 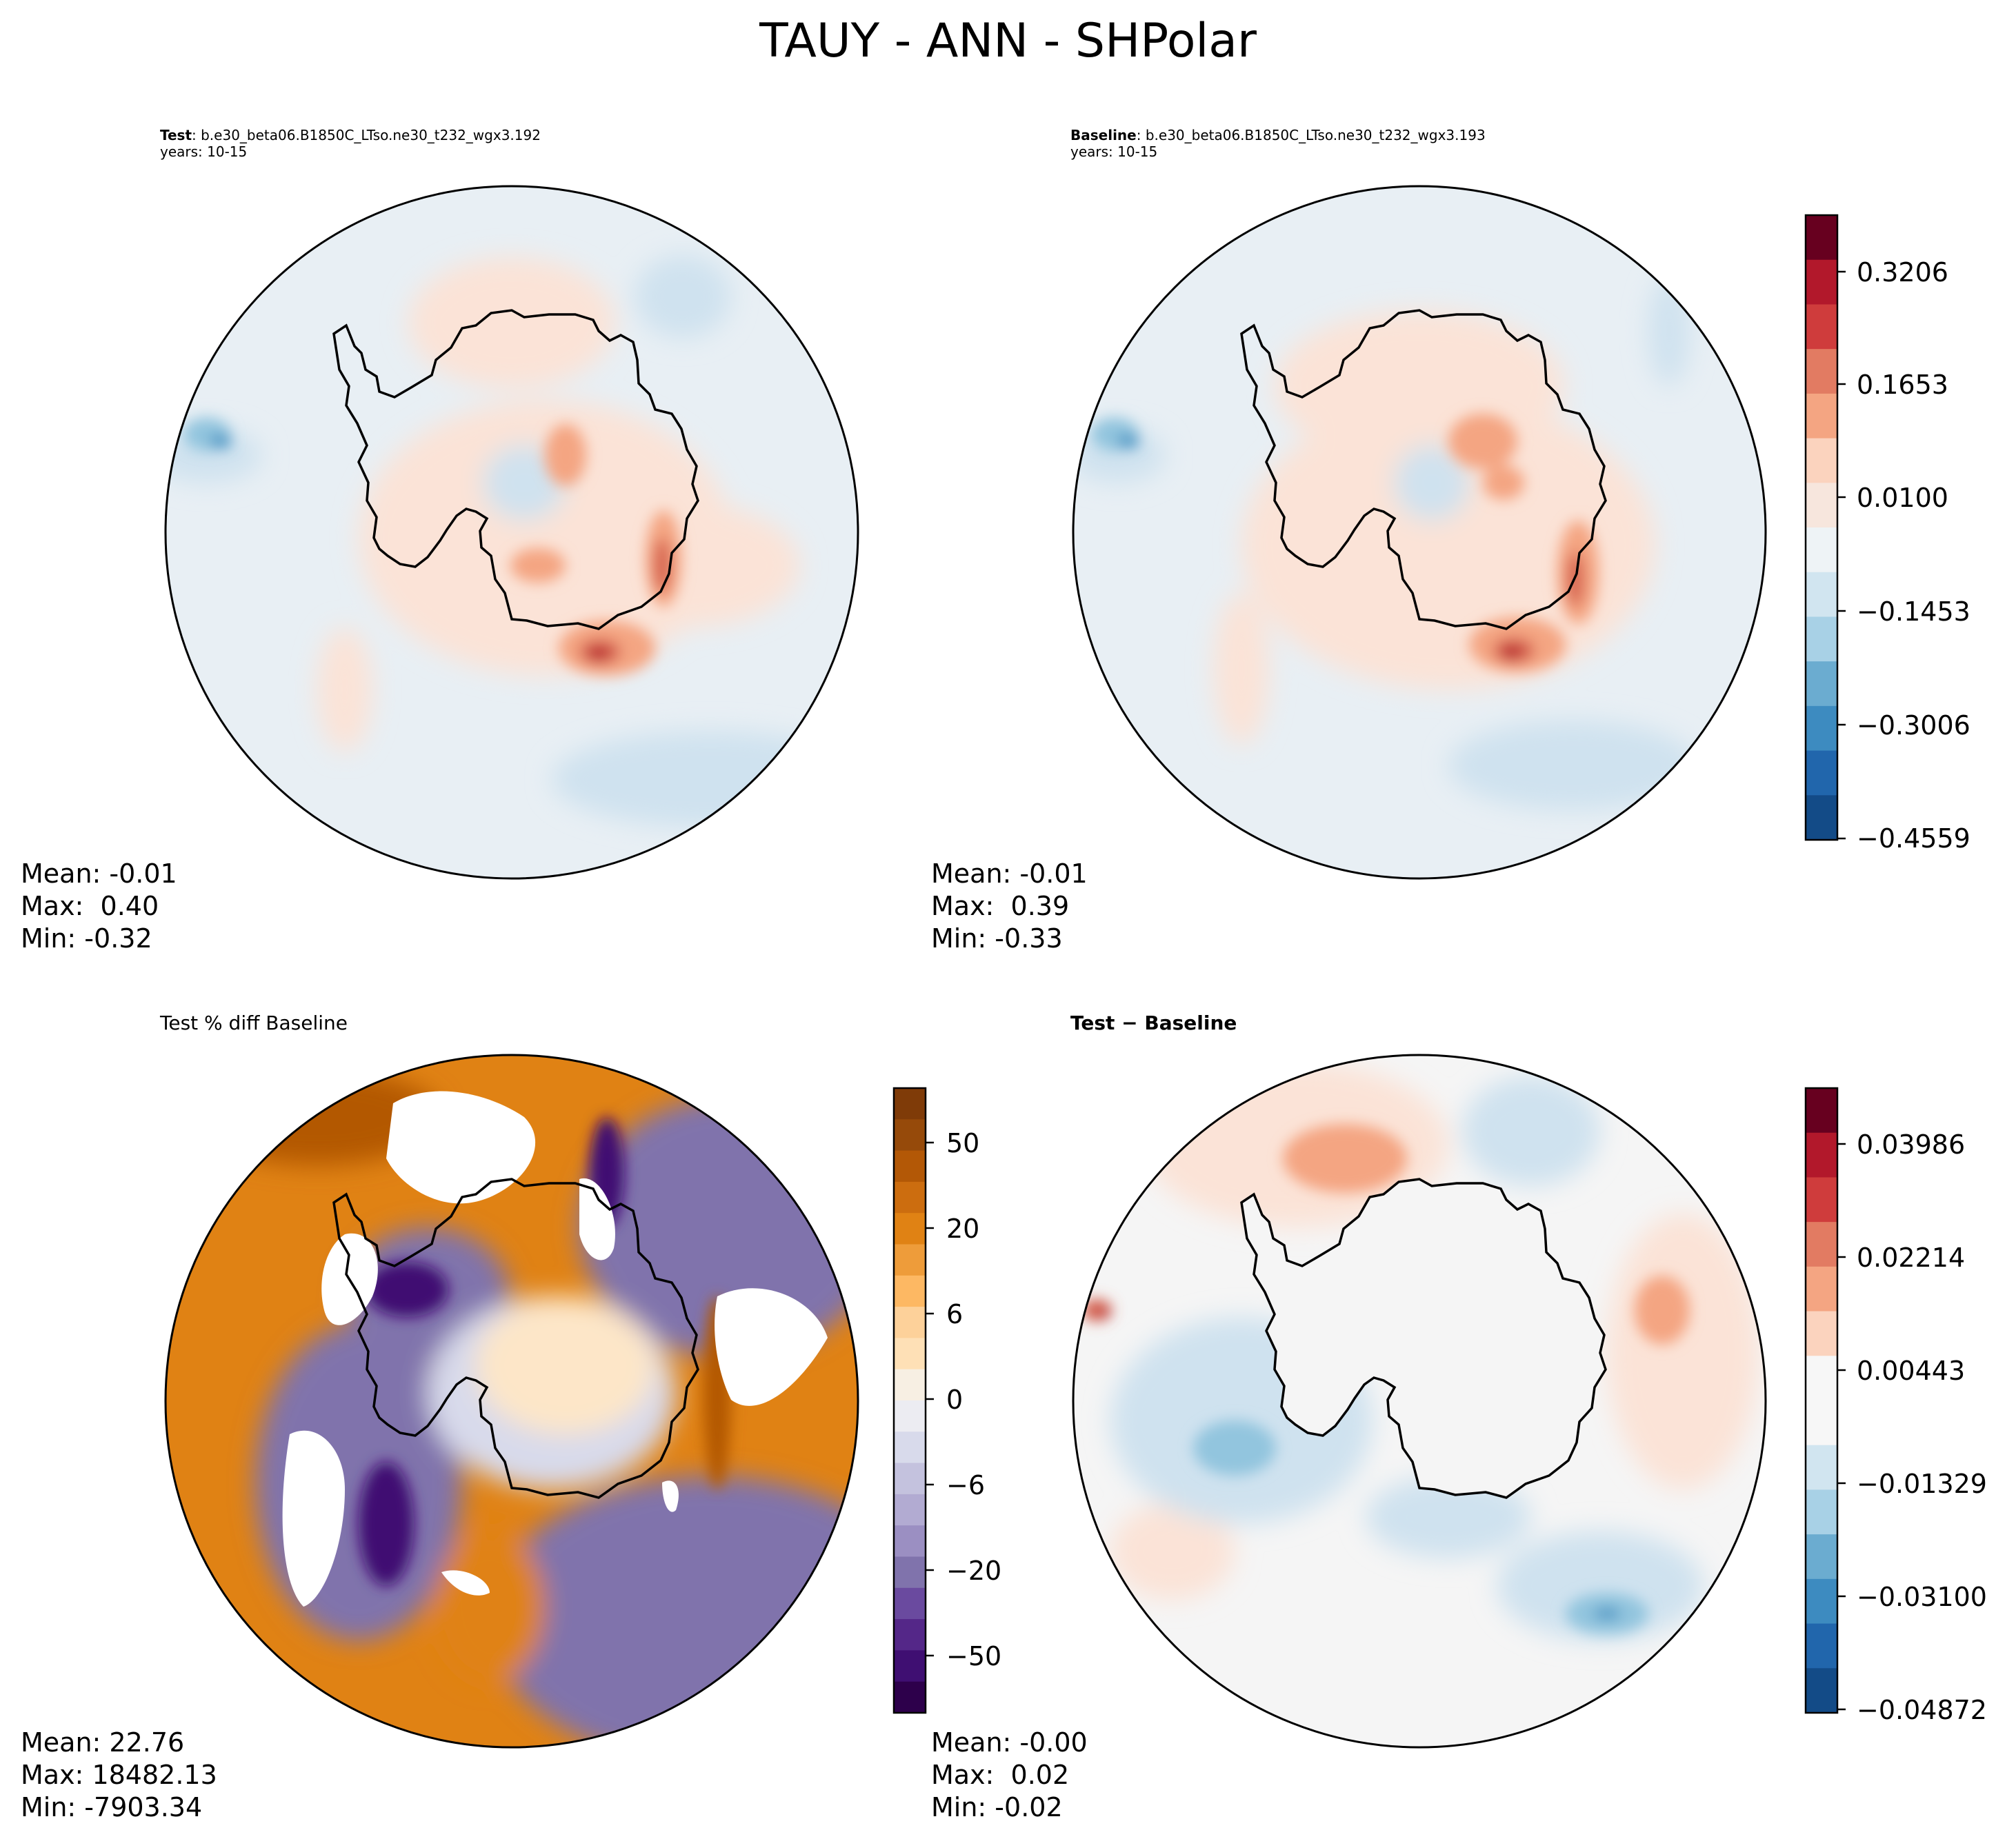 I want to click on top-cb-tick: 0.3206, so click(x=1903, y=272).